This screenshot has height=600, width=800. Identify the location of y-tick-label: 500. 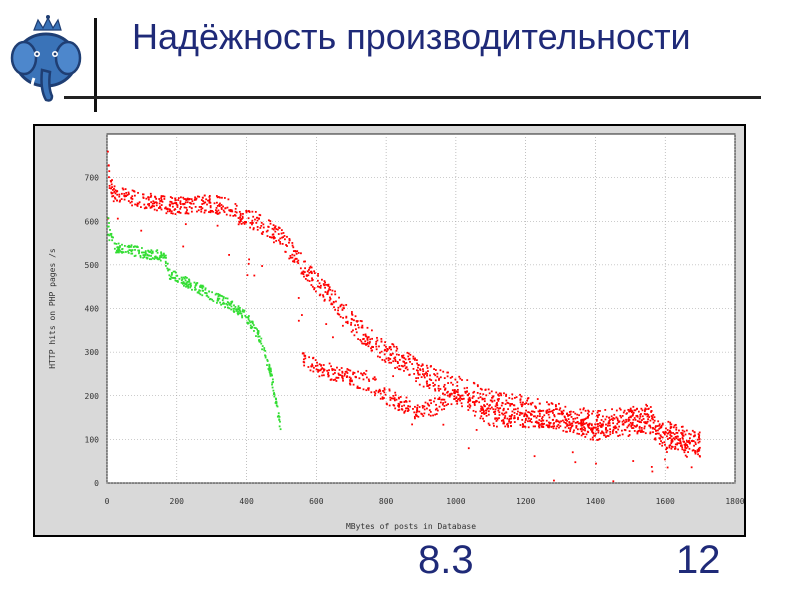
(92, 265).